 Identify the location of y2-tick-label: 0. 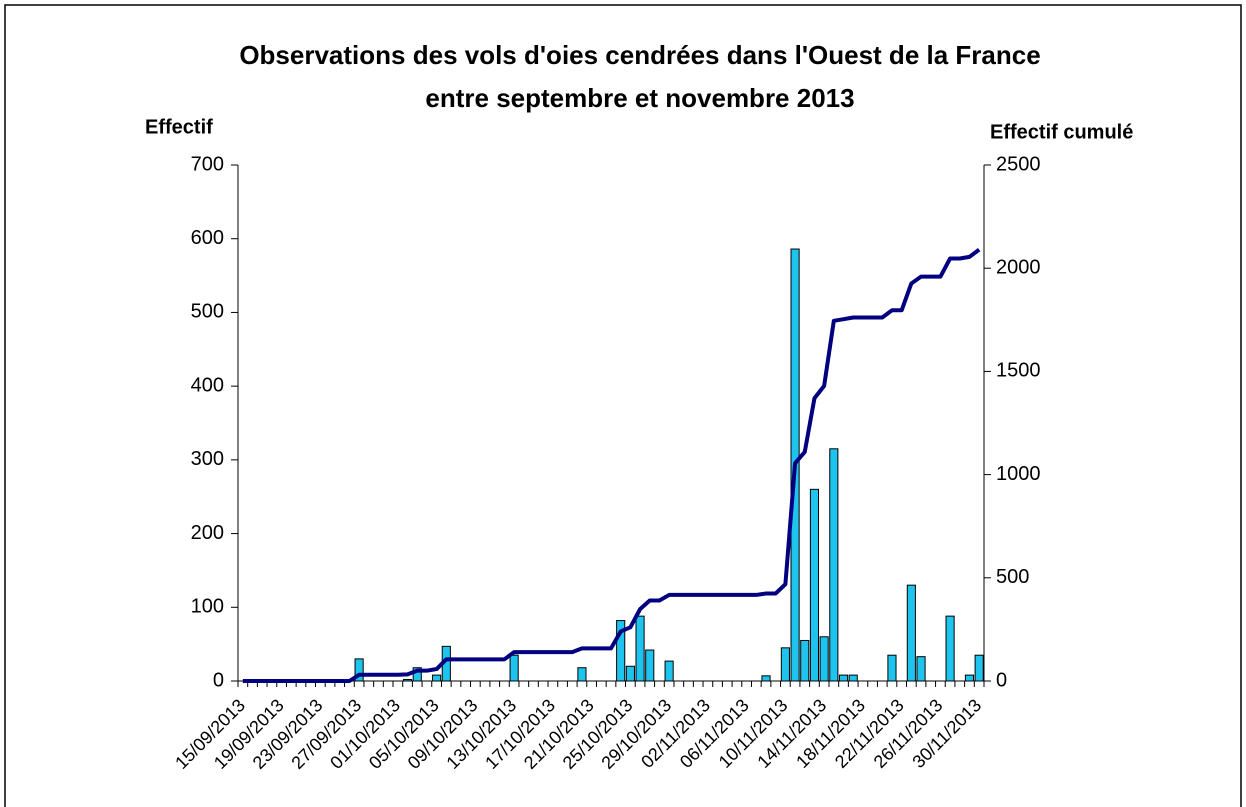
(1001, 680).